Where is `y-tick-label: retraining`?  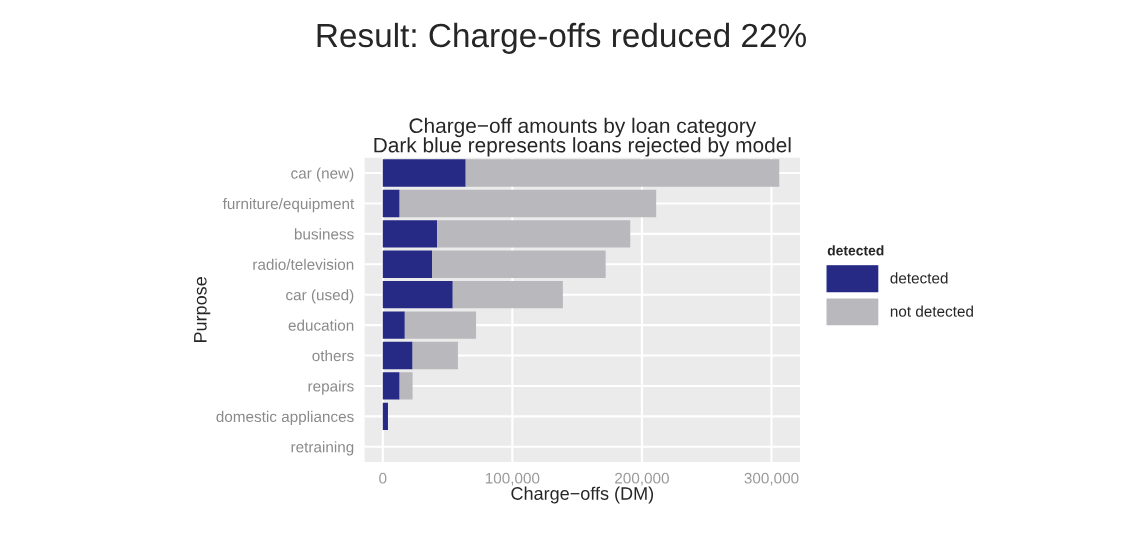 y-tick-label: retraining is located at coordinates (322, 448).